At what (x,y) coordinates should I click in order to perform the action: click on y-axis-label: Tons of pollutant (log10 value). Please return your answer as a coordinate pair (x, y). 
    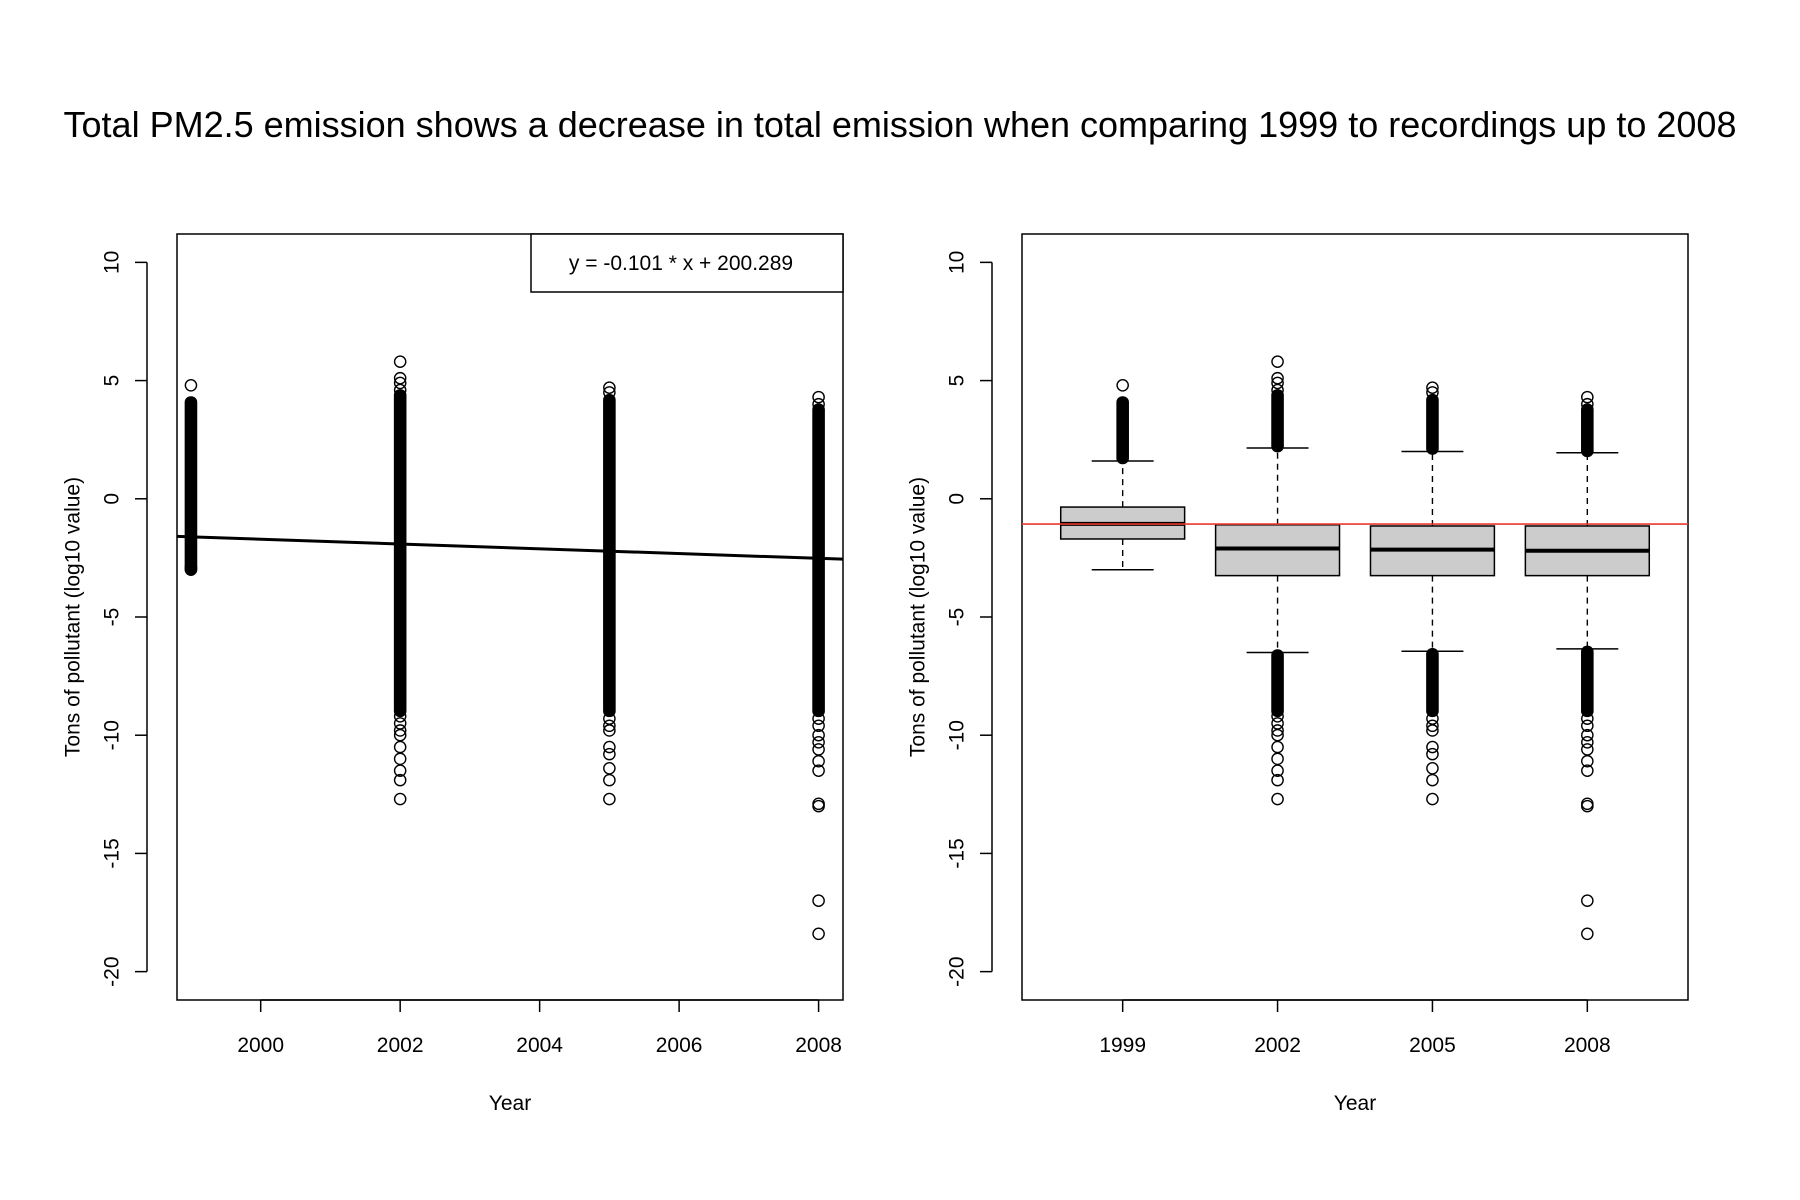
    Looking at the image, I should click on (73, 617).